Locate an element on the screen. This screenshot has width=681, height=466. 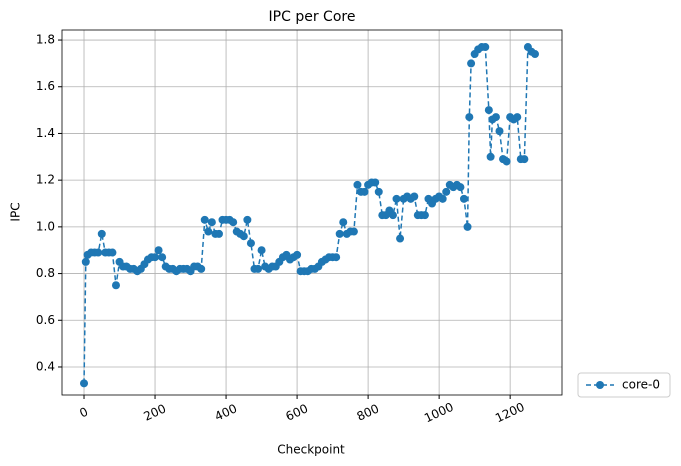
legend-label: core-0 is located at coordinates (641, 385).